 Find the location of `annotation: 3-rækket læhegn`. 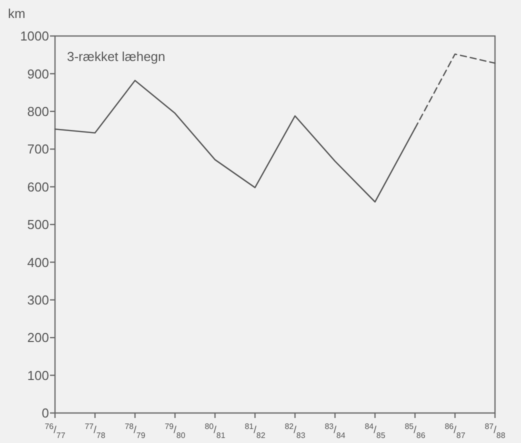

annotation: 3-rækket læhegn is located at coordinates (116, 56).